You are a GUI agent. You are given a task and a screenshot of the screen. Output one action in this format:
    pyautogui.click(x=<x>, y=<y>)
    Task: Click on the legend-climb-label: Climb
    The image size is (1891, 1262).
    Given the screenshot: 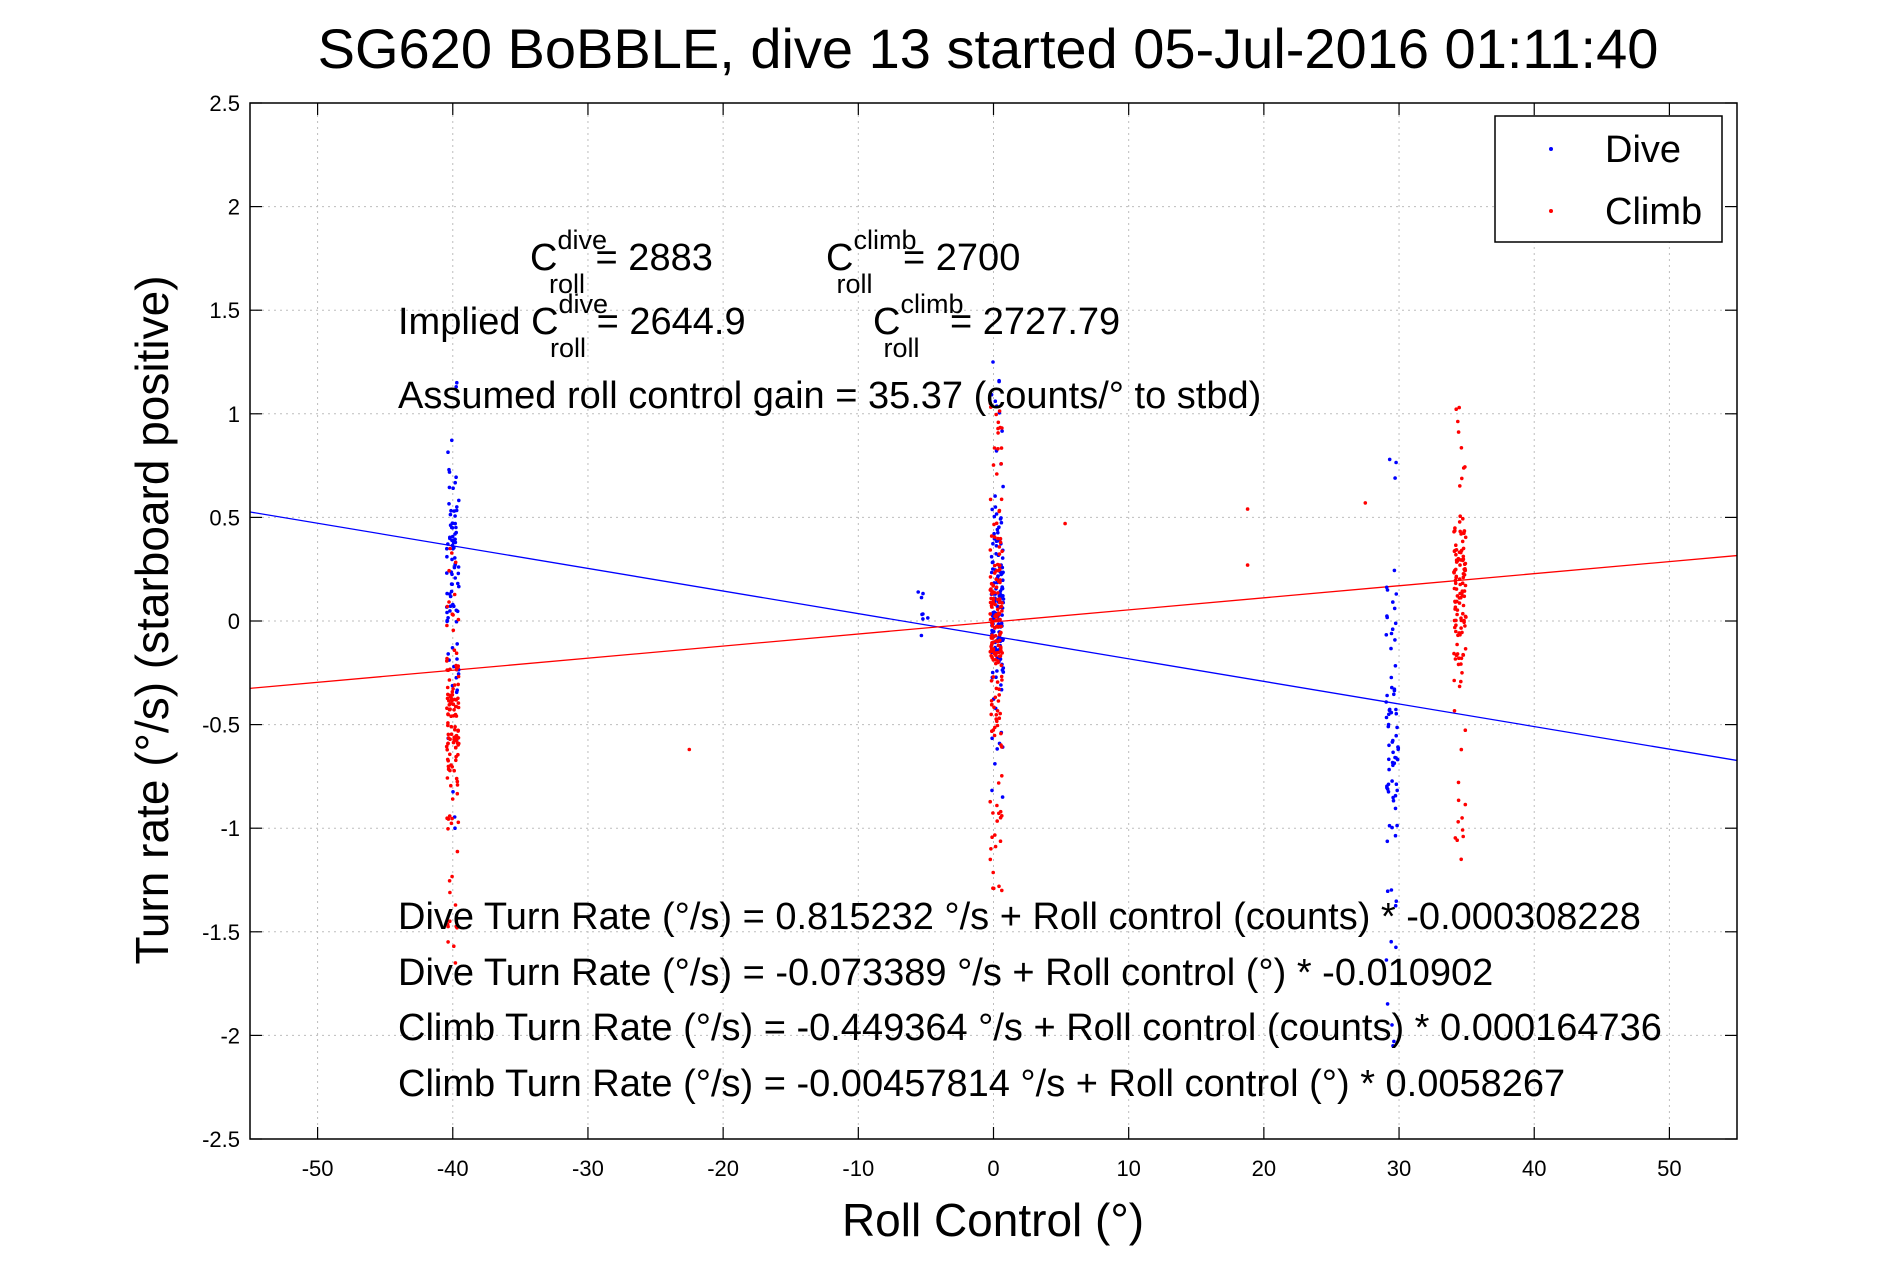 What is the action you would take?
    pyautogui.click(x=1653, y=212)
    